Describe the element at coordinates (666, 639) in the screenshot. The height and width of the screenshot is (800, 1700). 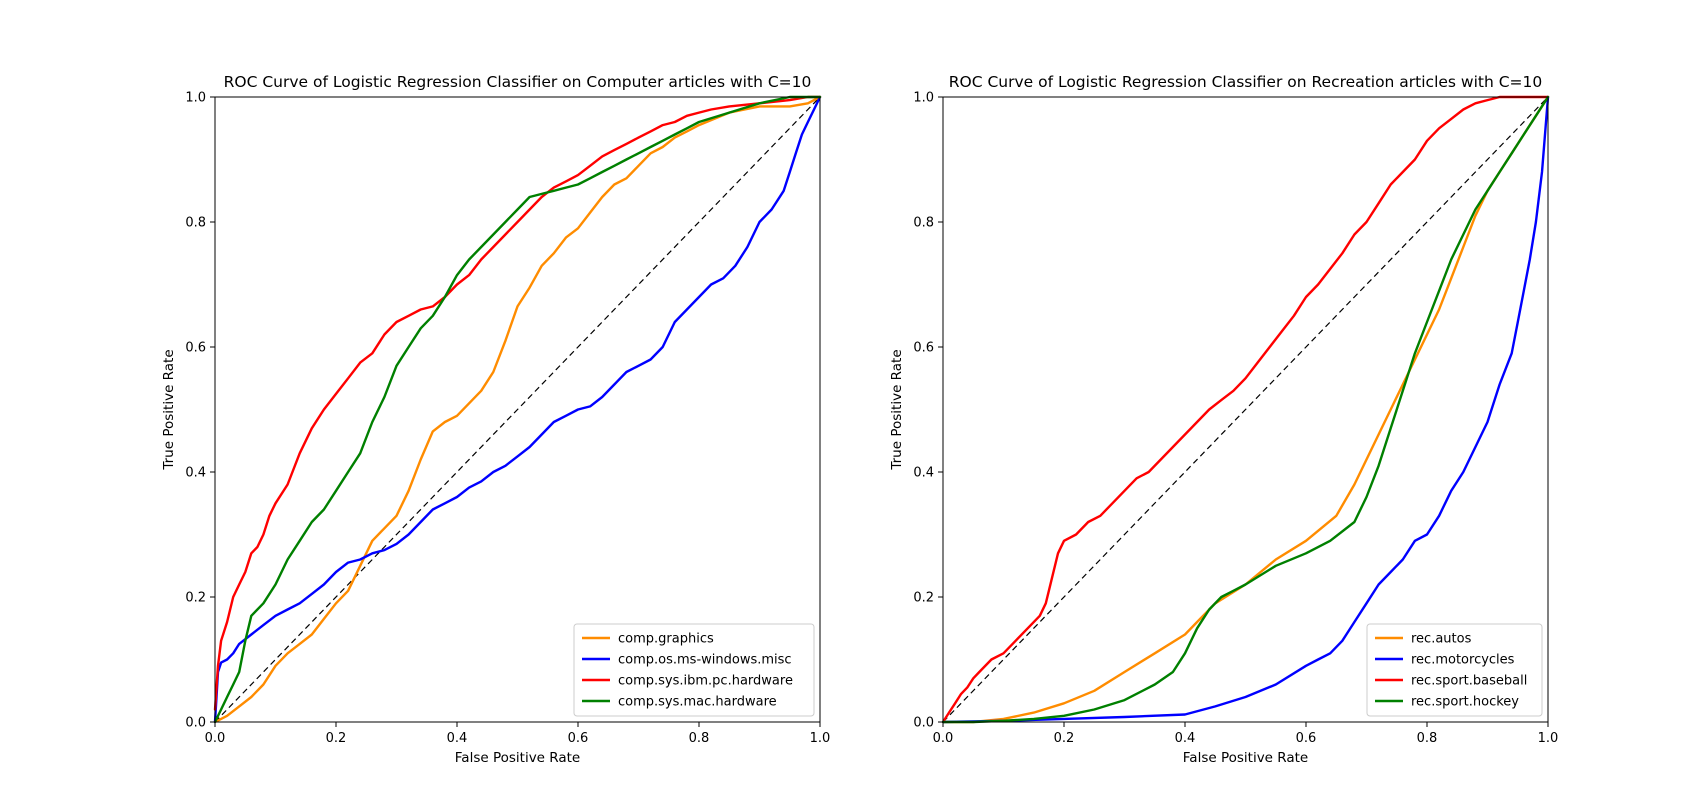
I see `legend-entry-0: comp.graphics` at that location.